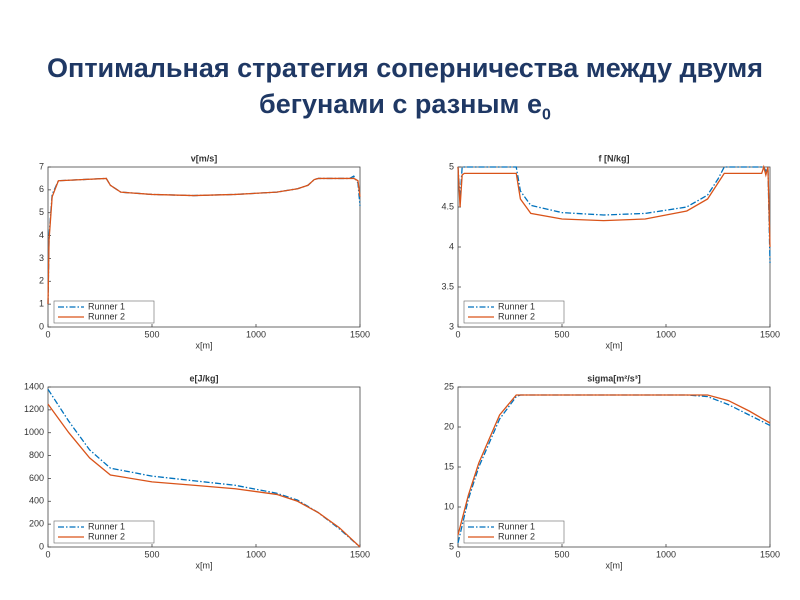  What do you see at coordinates (449, 506) in the screenshot?
I see `y-tick-label: 10` at bounding box center [449, 506].